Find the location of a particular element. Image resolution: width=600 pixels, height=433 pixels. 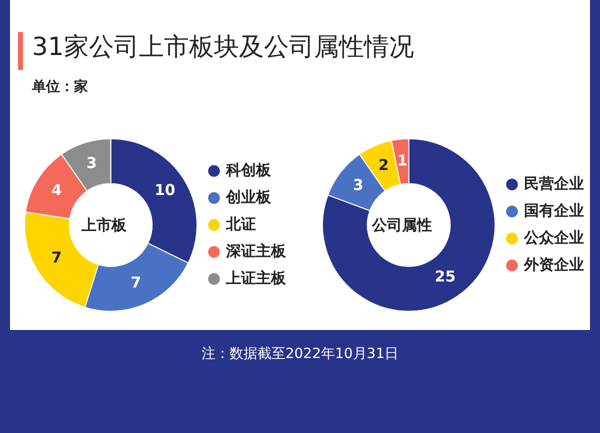

legend-label: 民营企业 is located at coordinates (554, 183).